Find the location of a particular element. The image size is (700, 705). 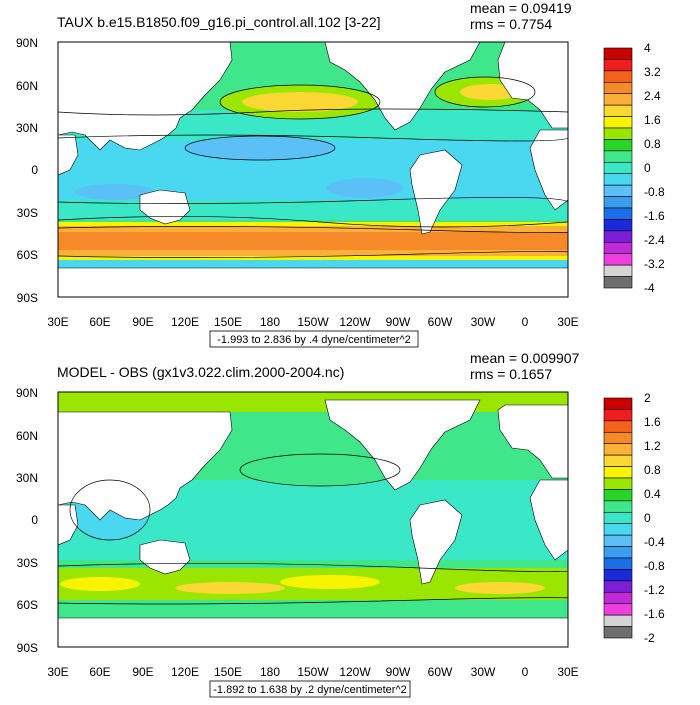

southeast-pacific-cell is located at coordinates (365, 188).